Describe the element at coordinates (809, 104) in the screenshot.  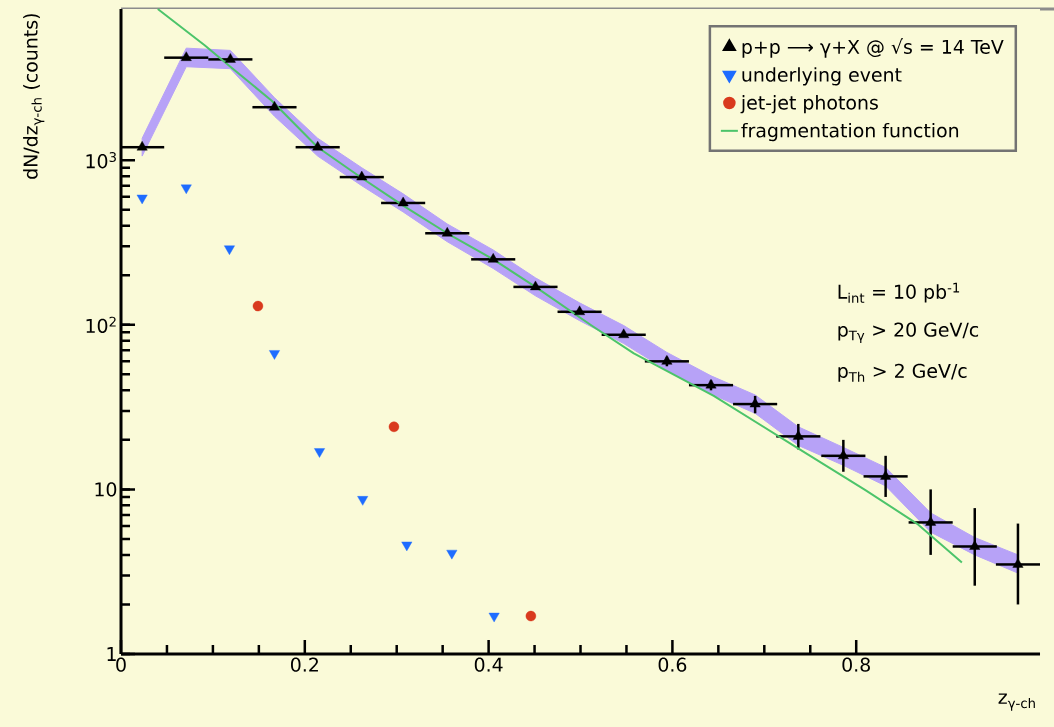
I see `legend-label: jet-jet photons` at that location.